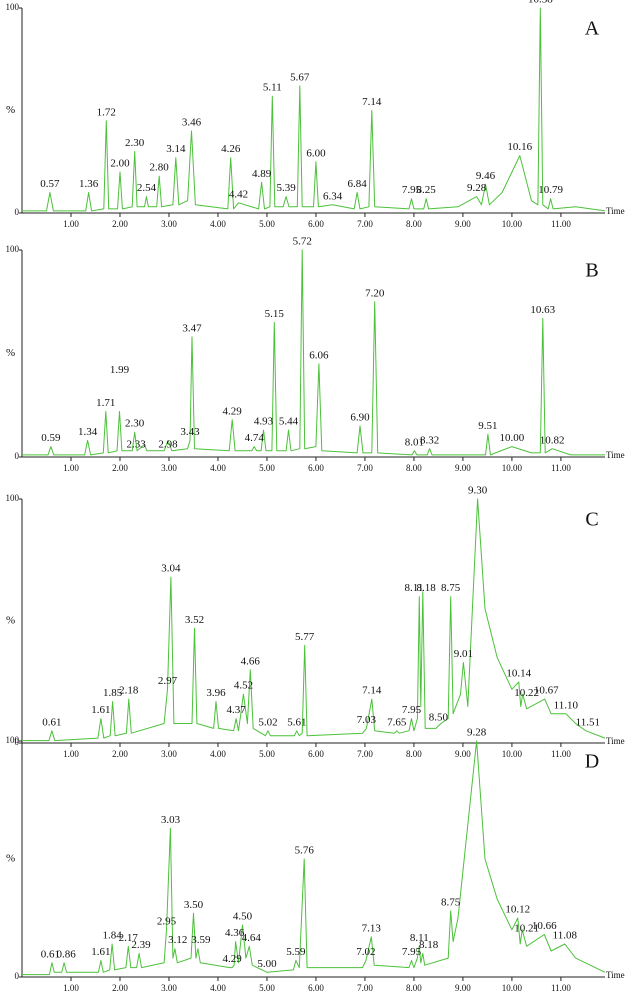 The image size is (633, 992). I want to click on peak-label: 3.43, so click(190, 432).